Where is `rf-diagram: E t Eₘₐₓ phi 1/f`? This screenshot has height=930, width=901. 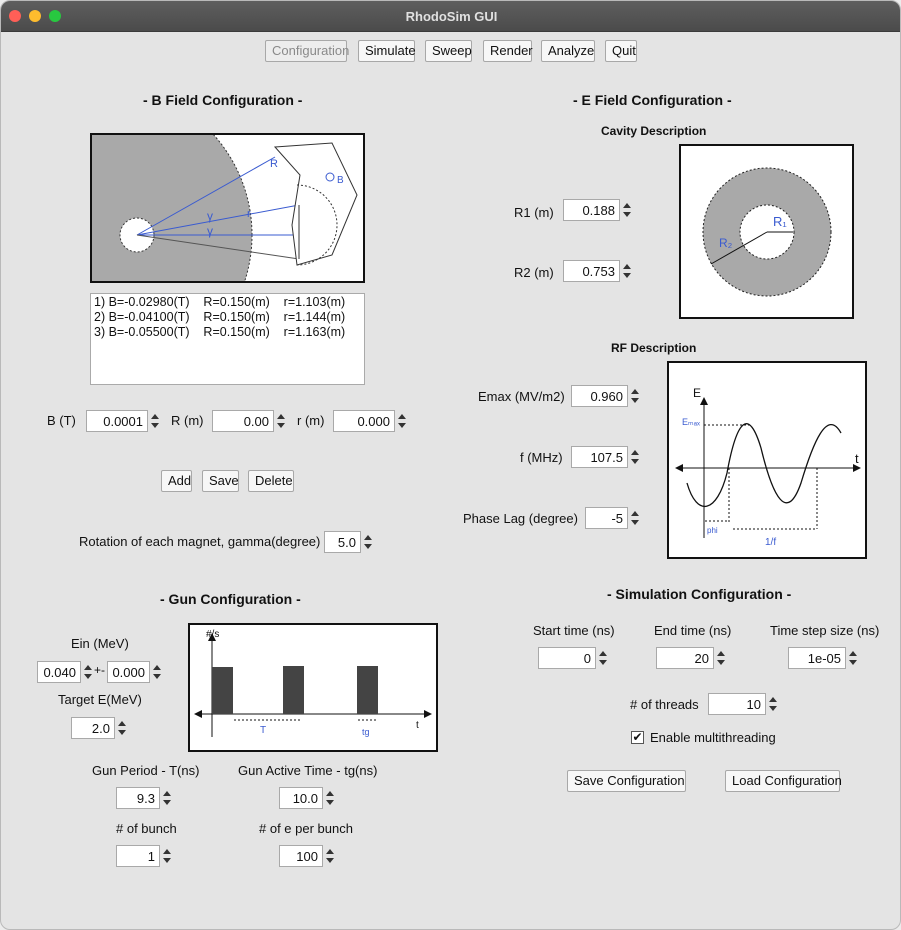 rf-diagram: E t Eₘₐₓ phi 1/f is located at coordinates (767, 460).